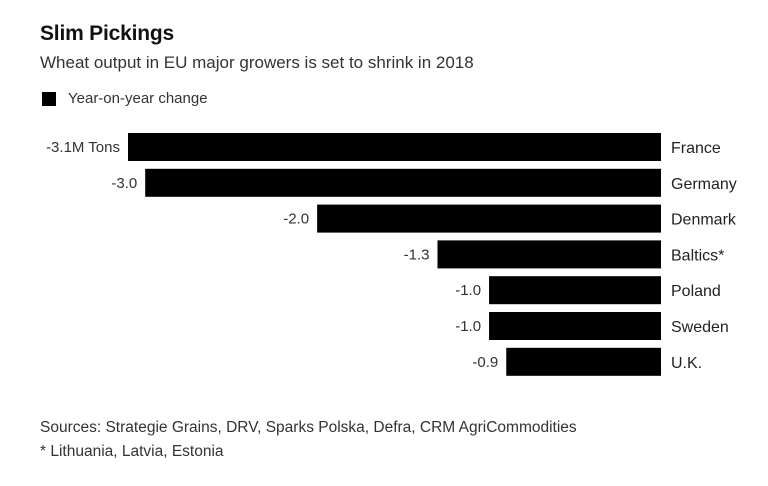  I want to click on bar-baltics, so click(549, 254).